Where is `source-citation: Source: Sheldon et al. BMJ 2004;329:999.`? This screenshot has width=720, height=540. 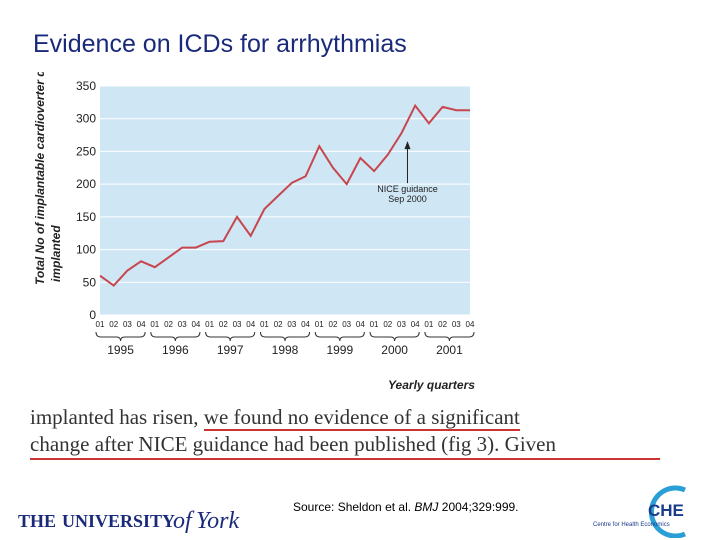
source-citation: Source: Sheldon et al. BMJ 2004;329:999. is located at coordinates (406, 507).